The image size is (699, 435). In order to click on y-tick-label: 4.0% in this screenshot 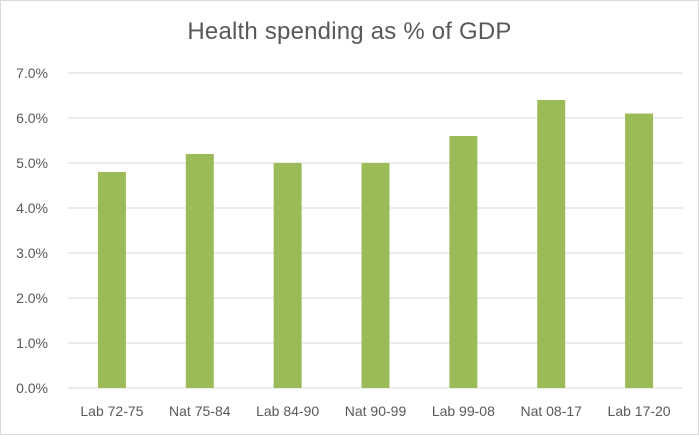, I will do `click(32, 208)`.